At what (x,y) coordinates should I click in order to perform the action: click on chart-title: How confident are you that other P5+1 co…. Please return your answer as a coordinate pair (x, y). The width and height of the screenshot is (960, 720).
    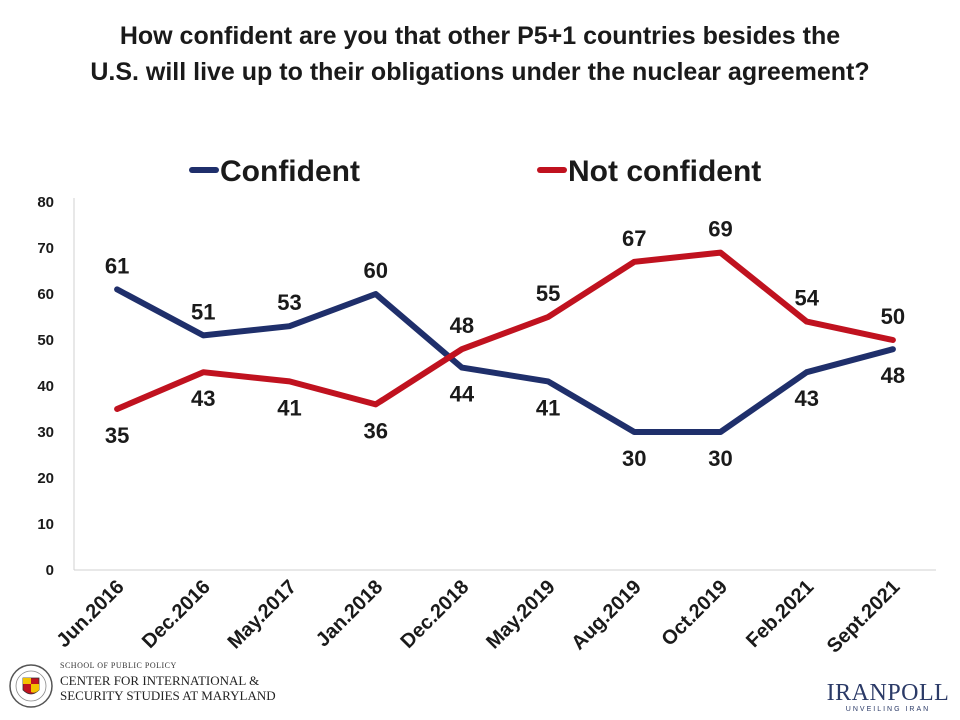
    Looking at the image, I should click on (480, 54).